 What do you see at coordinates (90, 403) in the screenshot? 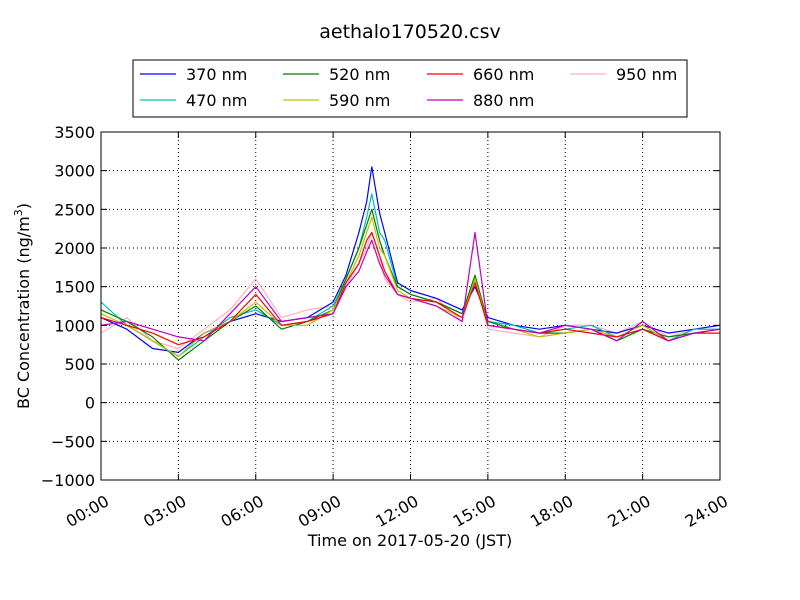
I see `y-tick-label: 0` at bounding box center [90, 403].